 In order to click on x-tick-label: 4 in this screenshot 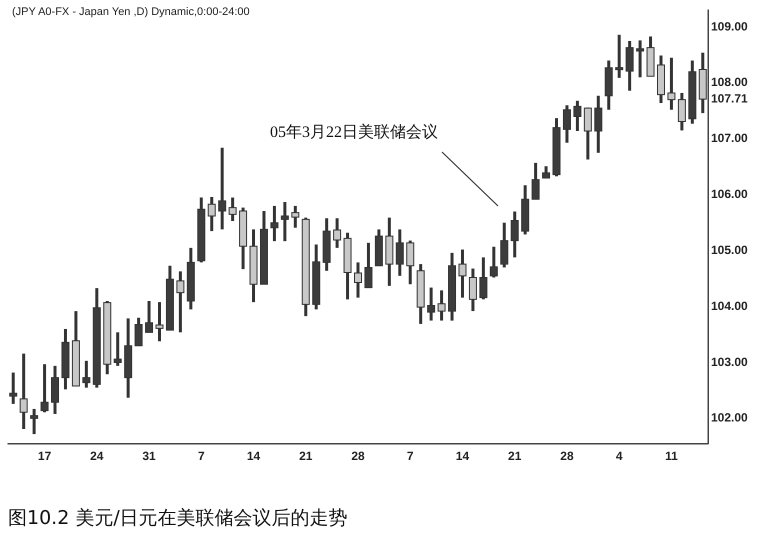, I will do `click(619, 456)`.